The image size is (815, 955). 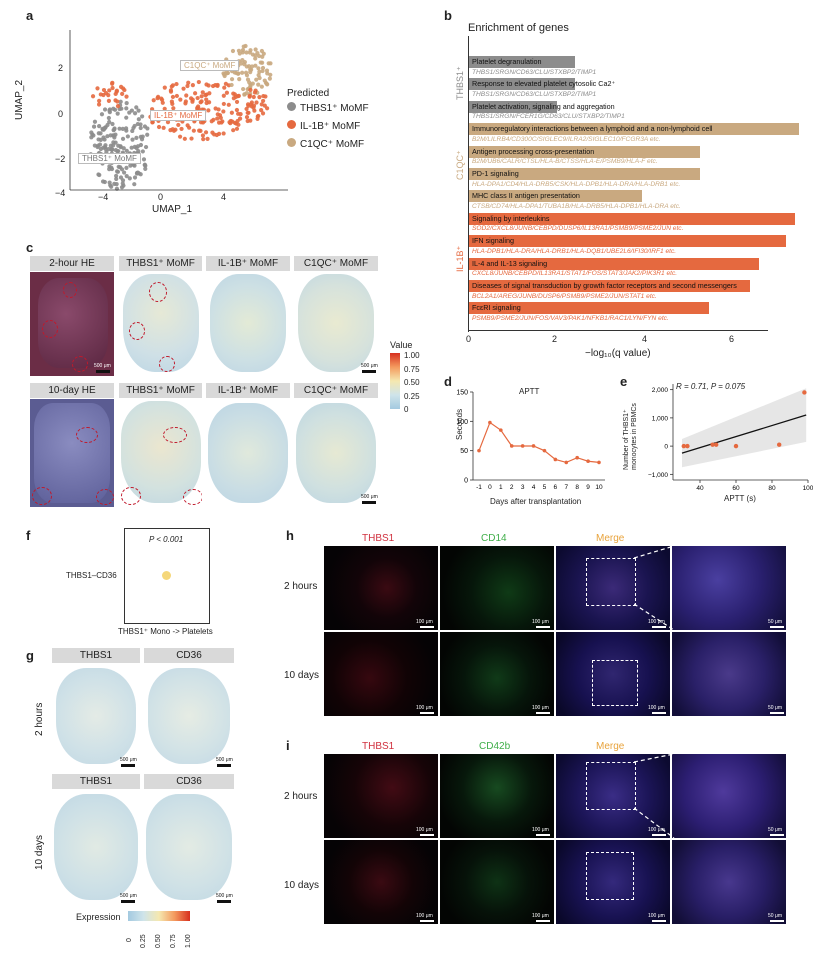 What do you see at coordinates (518, 28) in the screenshot?
I see `enrichment-title: Enrichment of genes` at bounding box center [518, 28].